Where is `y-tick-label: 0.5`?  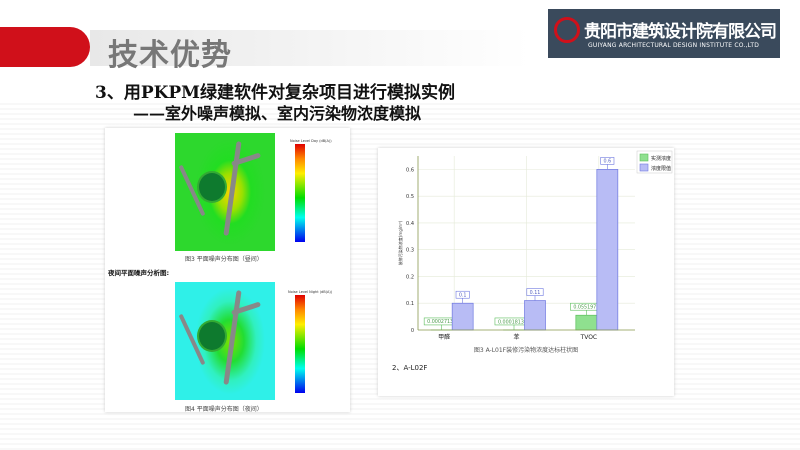
y-tick-label: 0.5 is located at coordinates (410, 197).